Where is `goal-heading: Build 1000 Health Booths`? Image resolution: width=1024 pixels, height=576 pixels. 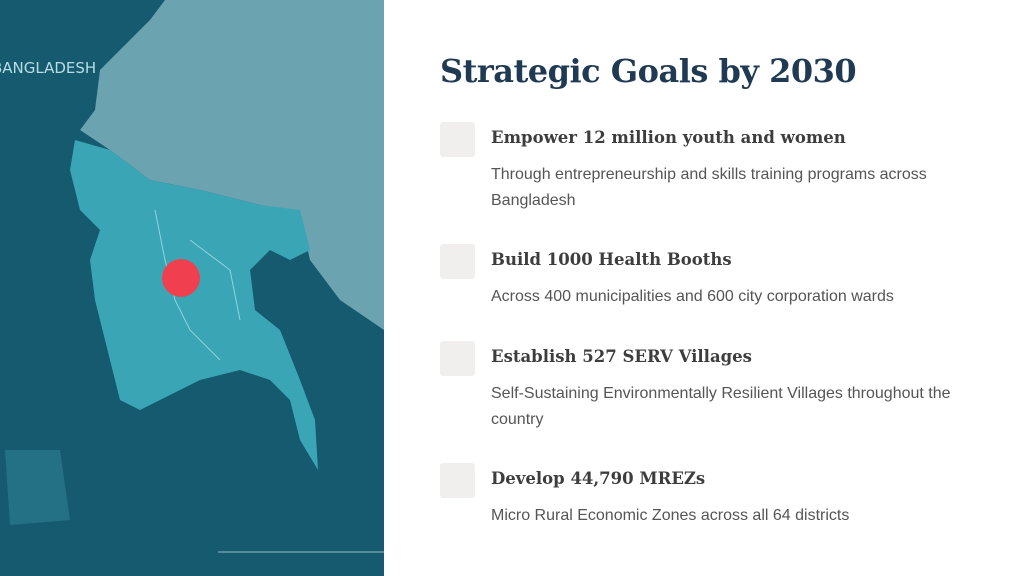
goal-heading: Build 1000 Health Booths is located at coordinates (611, 259).